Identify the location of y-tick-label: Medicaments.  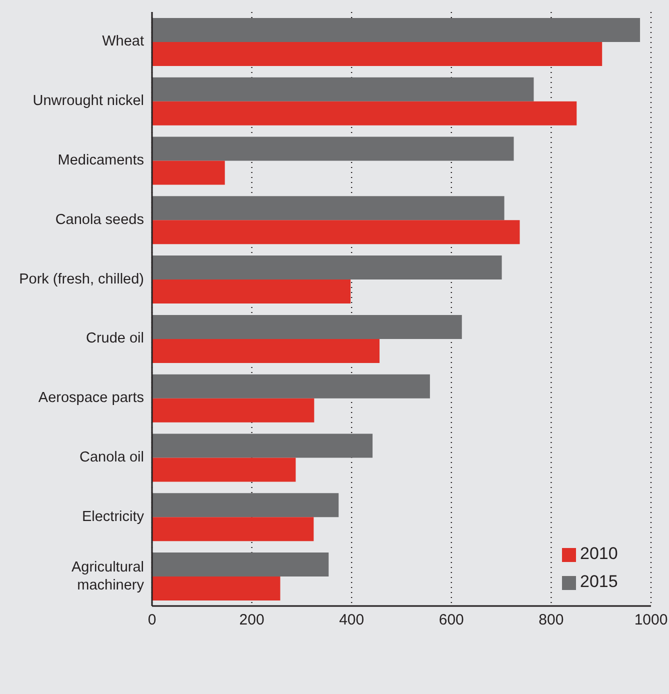
(101, 160).